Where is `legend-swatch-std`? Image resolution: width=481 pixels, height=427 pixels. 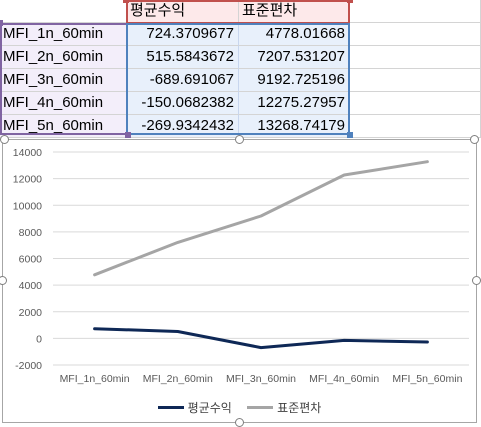 legend-swatch-std is located at coordinates (260, 407).